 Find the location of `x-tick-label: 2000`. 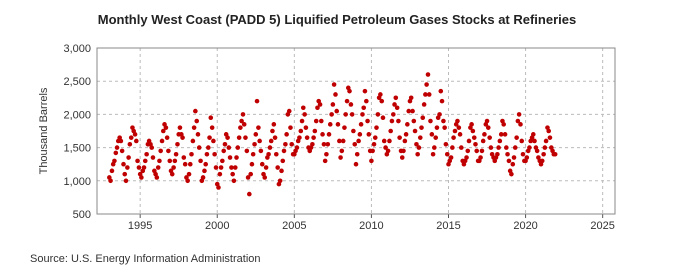

x-tick-label: 2000 is located at coordinates (217, 226).